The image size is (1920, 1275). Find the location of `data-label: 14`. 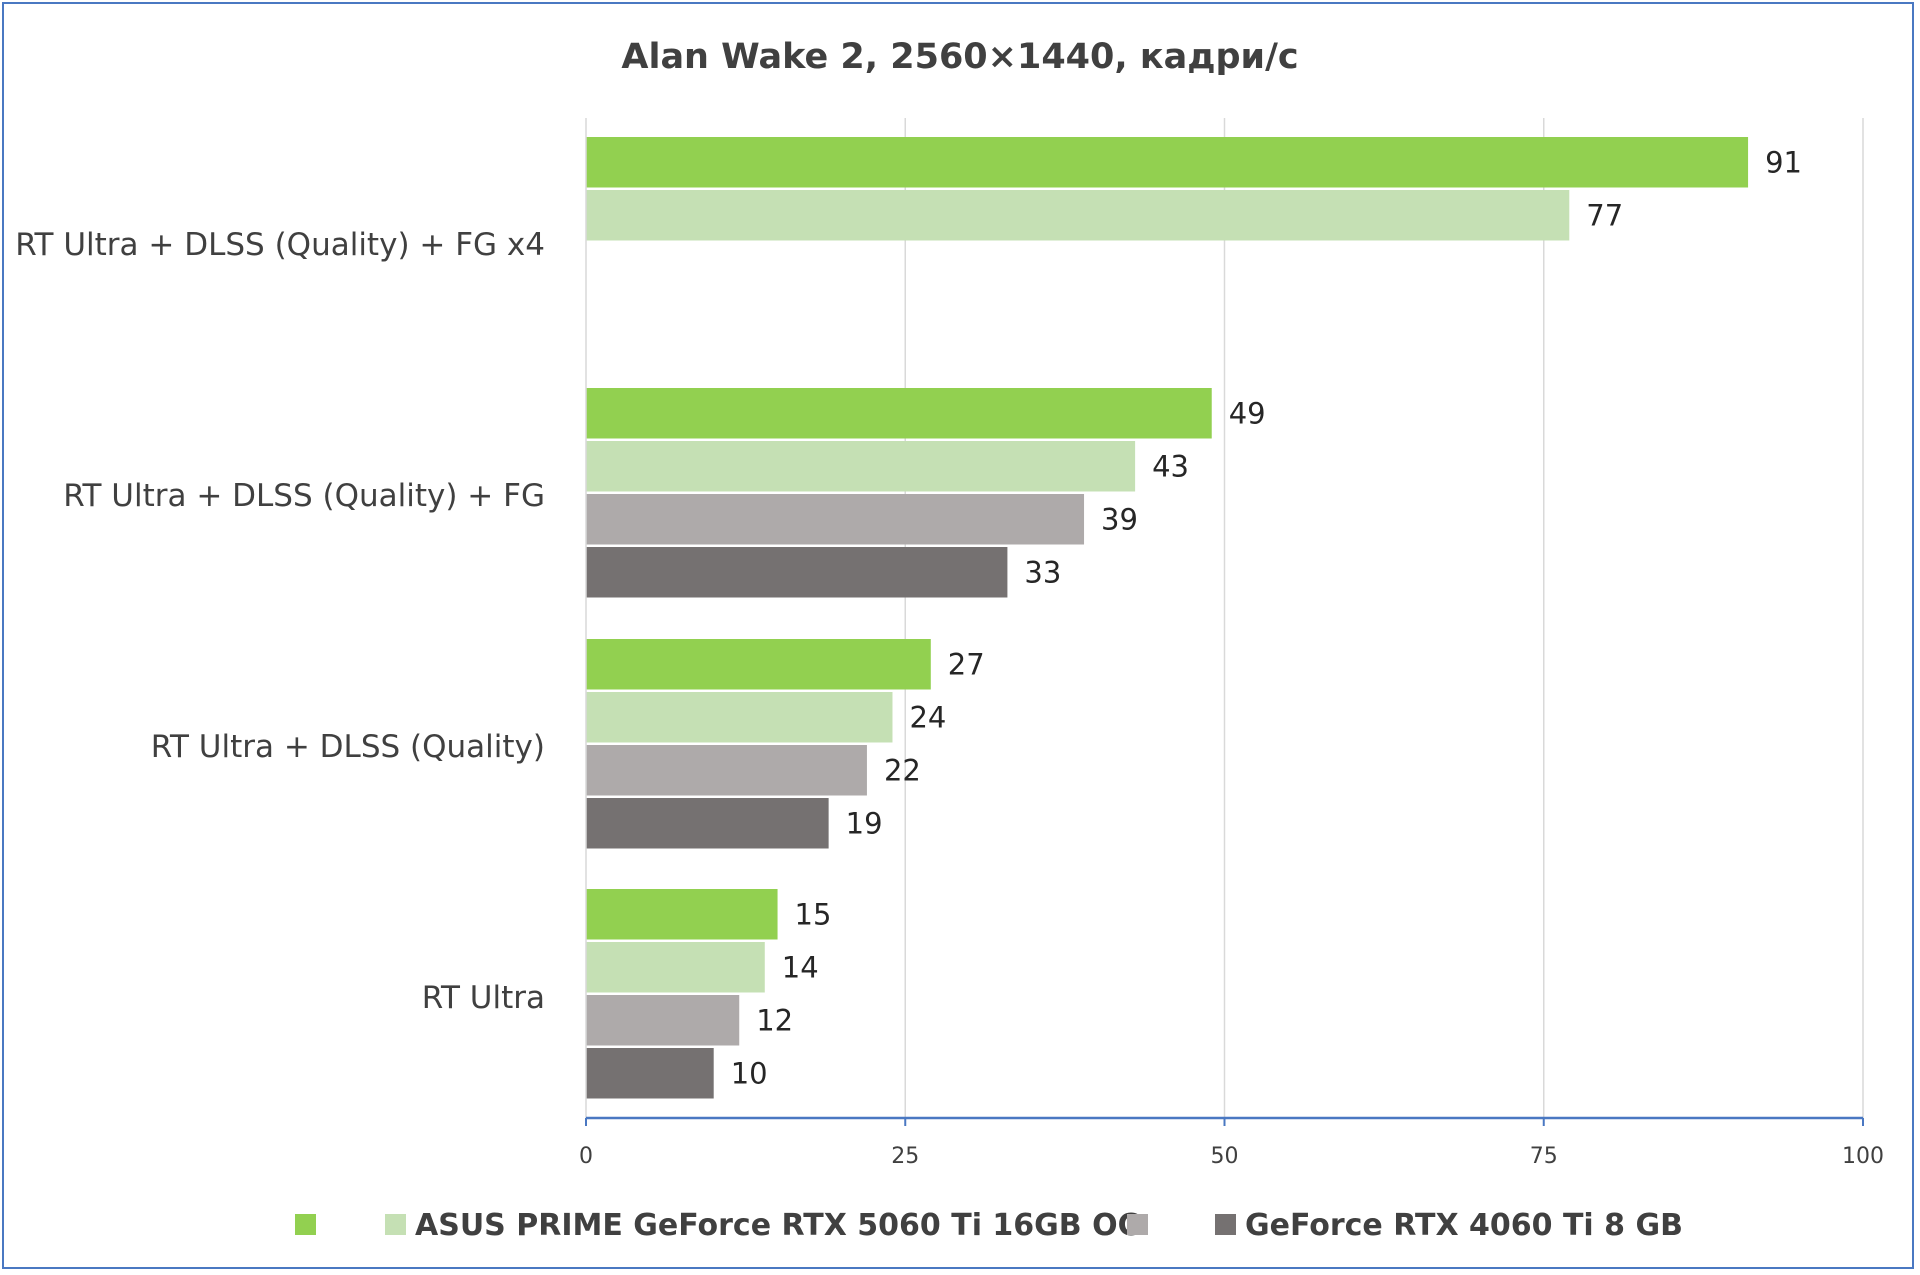

data-label: 14 is located at coordinates (800, 967).